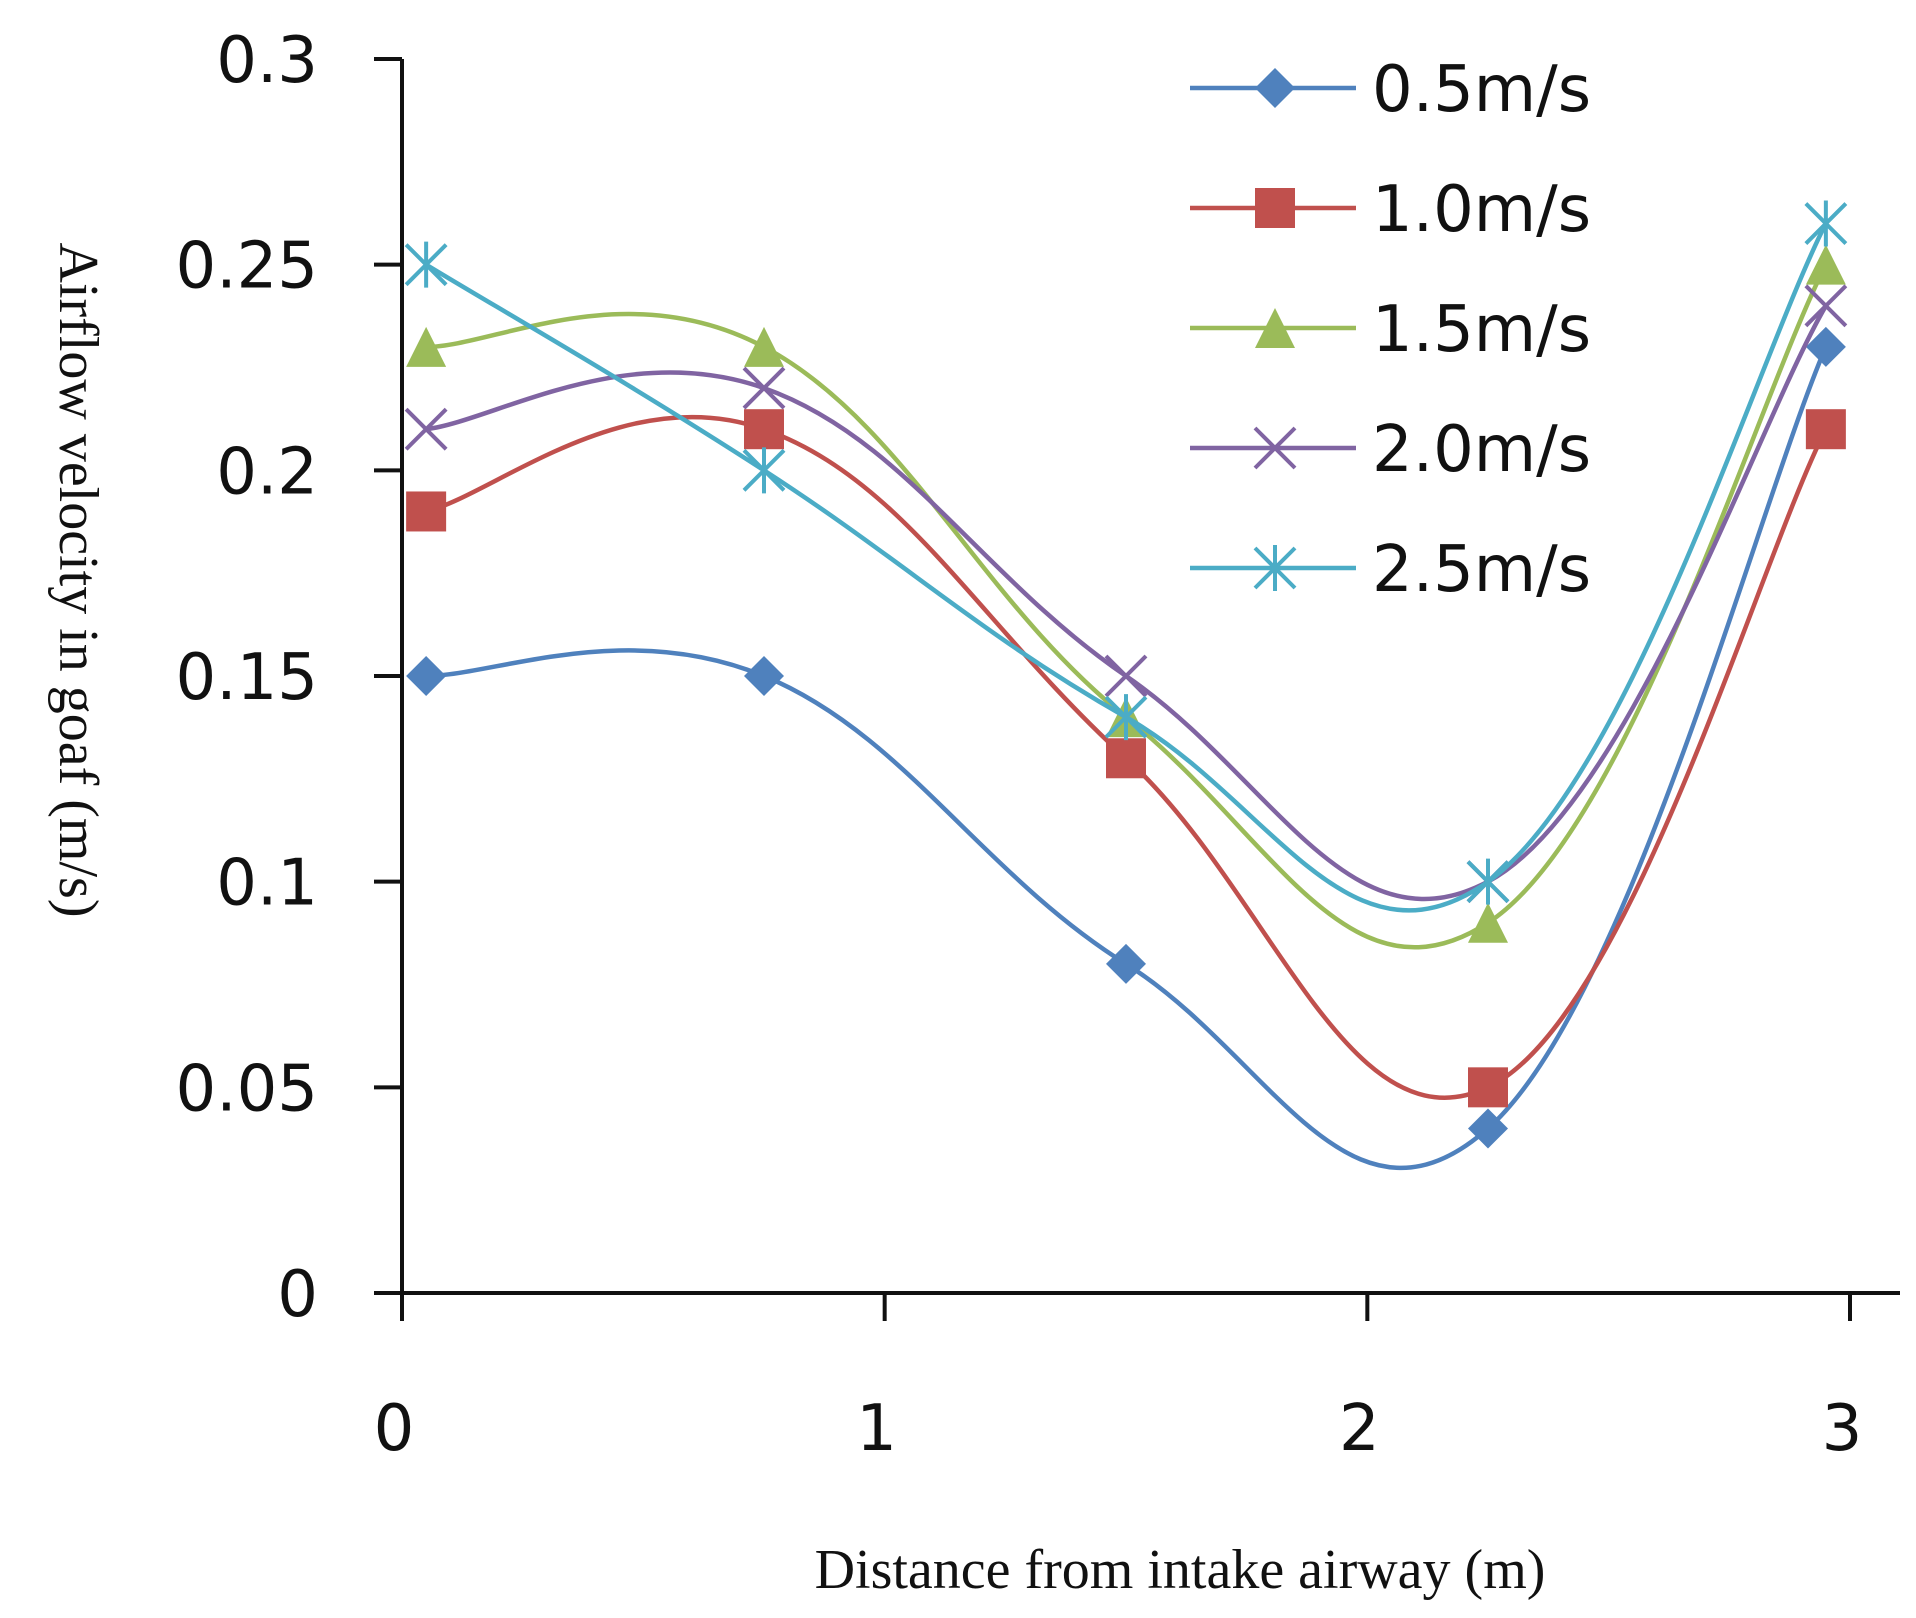  I want to click on y-tick-label: 0.15, so click(247, 678).